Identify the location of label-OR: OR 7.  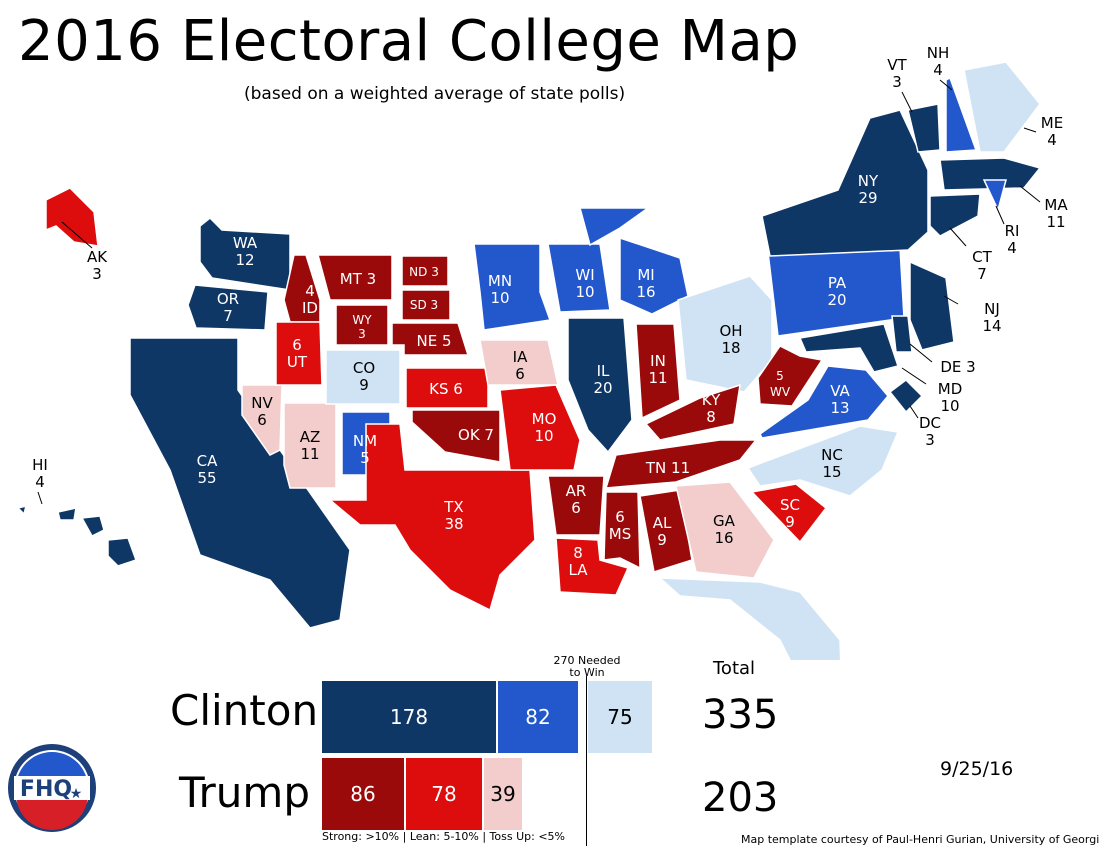
(228, 307).